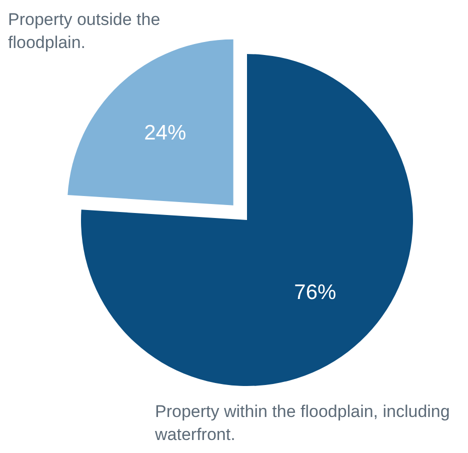  Describe the element at coordinates (85, 31) in the screenshot. I see `slice-label: Property outside the floodplain.` at that location.